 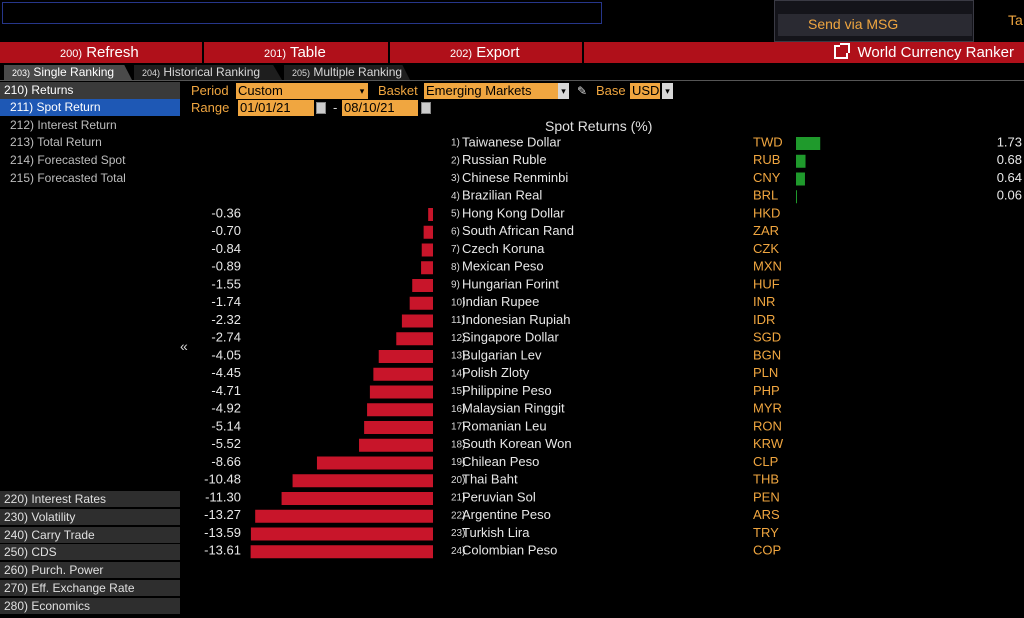 What do you see at coordinates (90, 570) in the screenshot?
I see `nav-purch-power: 260) Purch. Power` at bounding box center [90, 570].